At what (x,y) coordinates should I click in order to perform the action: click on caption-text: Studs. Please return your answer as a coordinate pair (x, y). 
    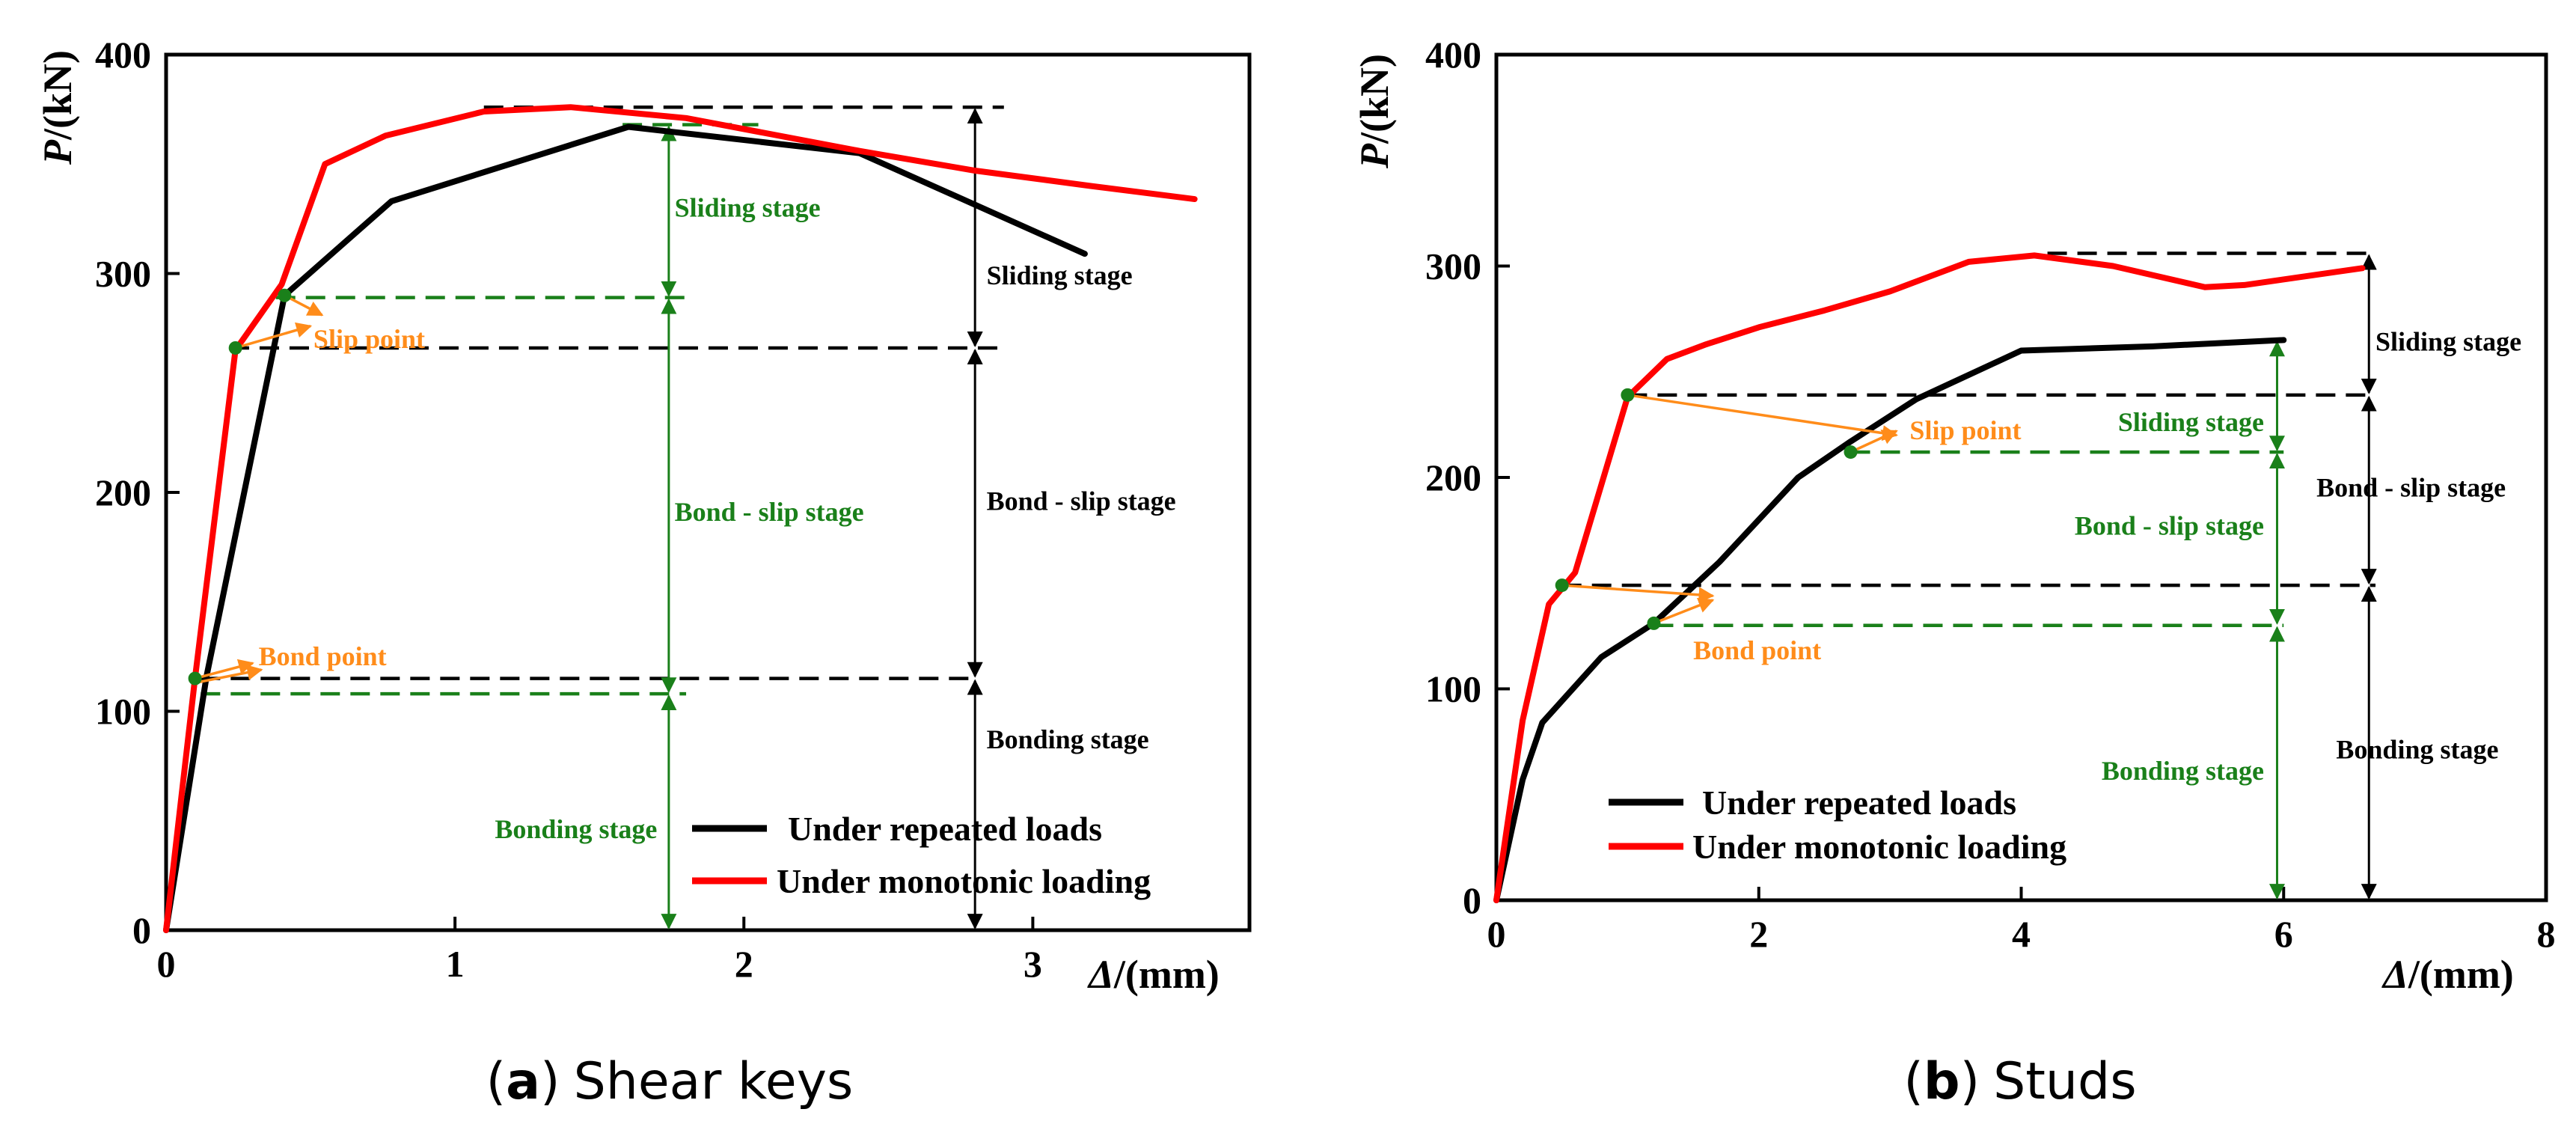
    Looking at the image, I should click on (2065, 1081).